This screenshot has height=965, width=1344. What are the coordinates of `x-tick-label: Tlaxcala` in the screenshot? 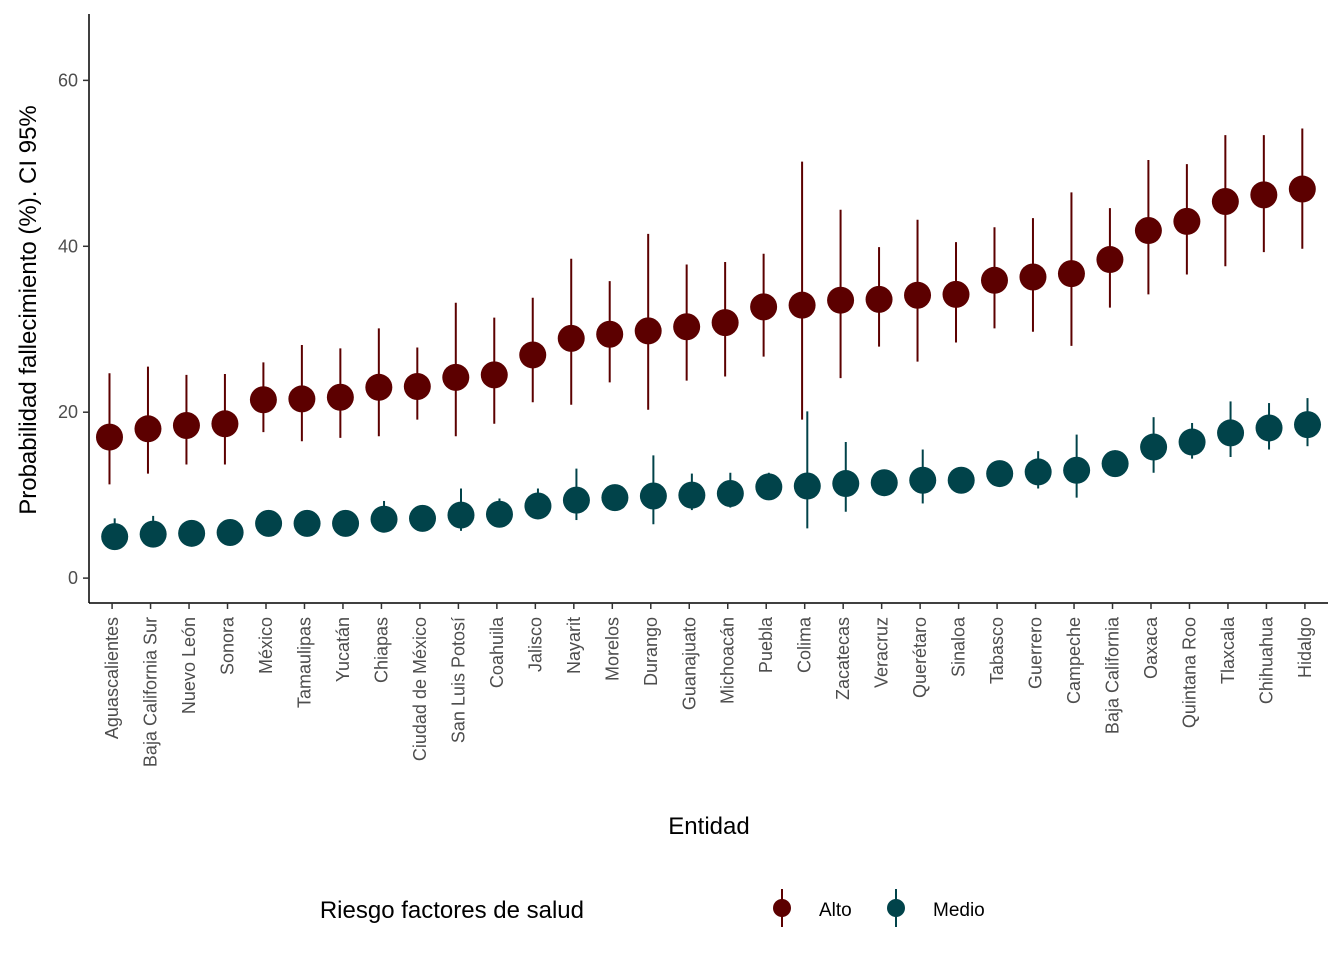 It's located at (1228, 650).